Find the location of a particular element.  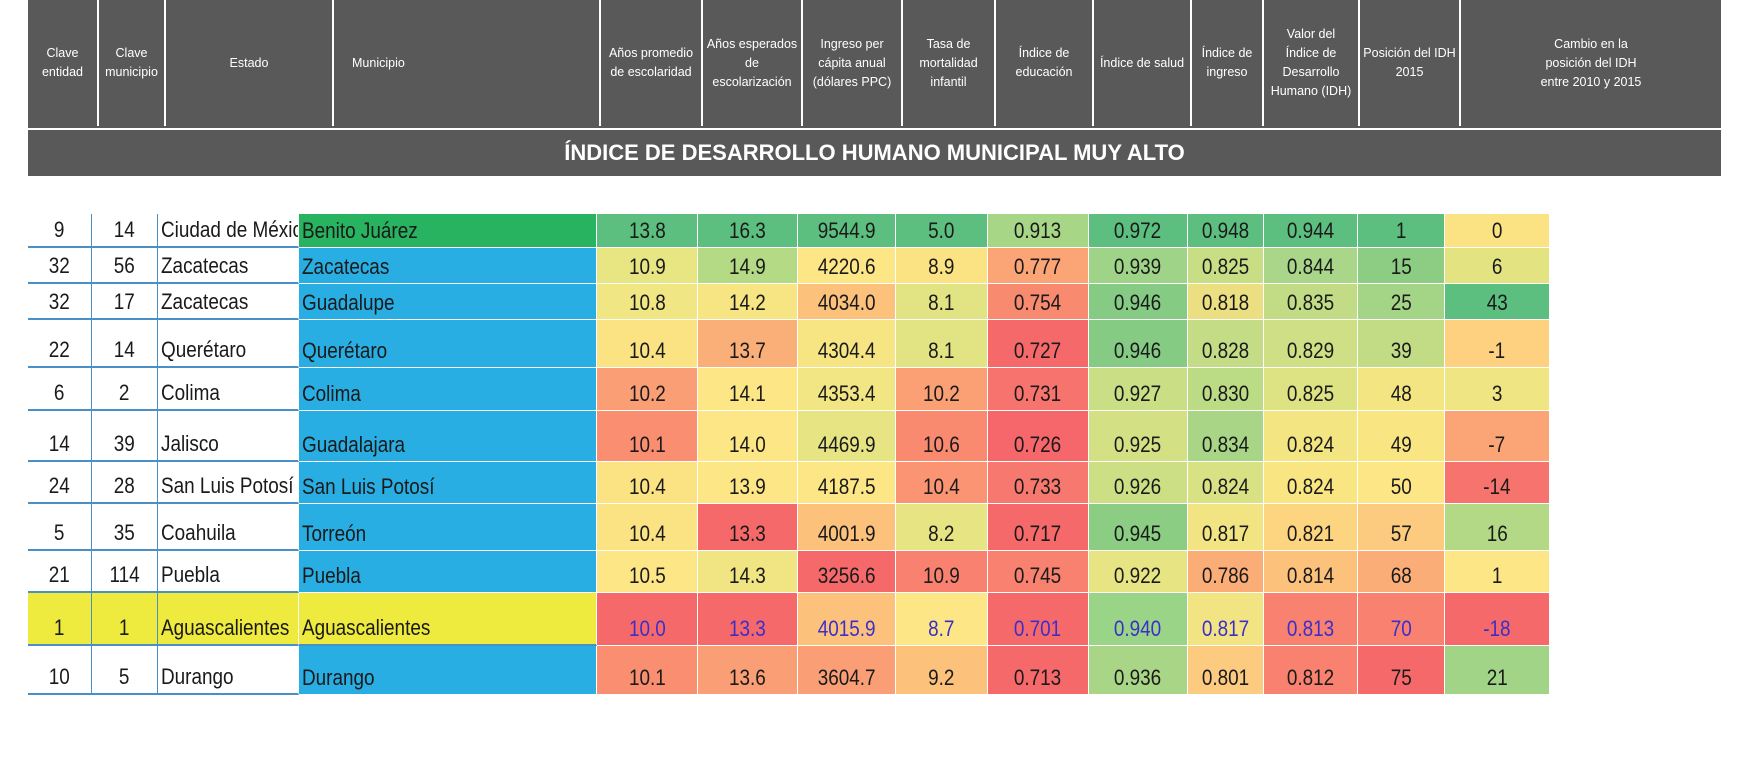

cell-value: 0.813 is located at coordinates (1310, 628).